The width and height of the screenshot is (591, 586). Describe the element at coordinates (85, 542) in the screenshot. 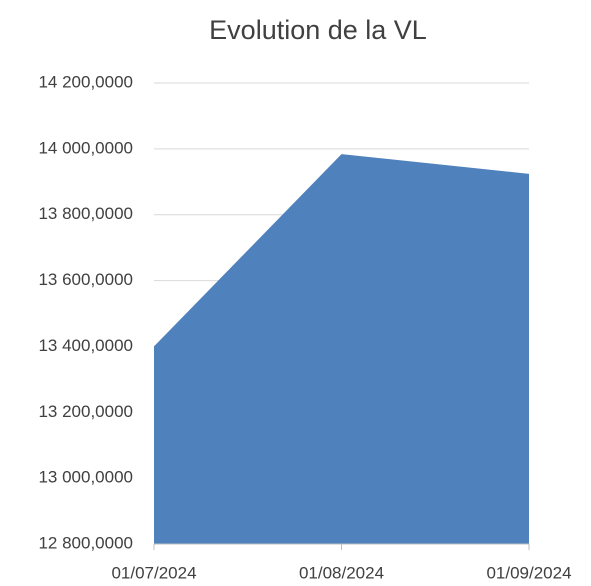

I see `y-tick-label: 12 800,0000` at that location.